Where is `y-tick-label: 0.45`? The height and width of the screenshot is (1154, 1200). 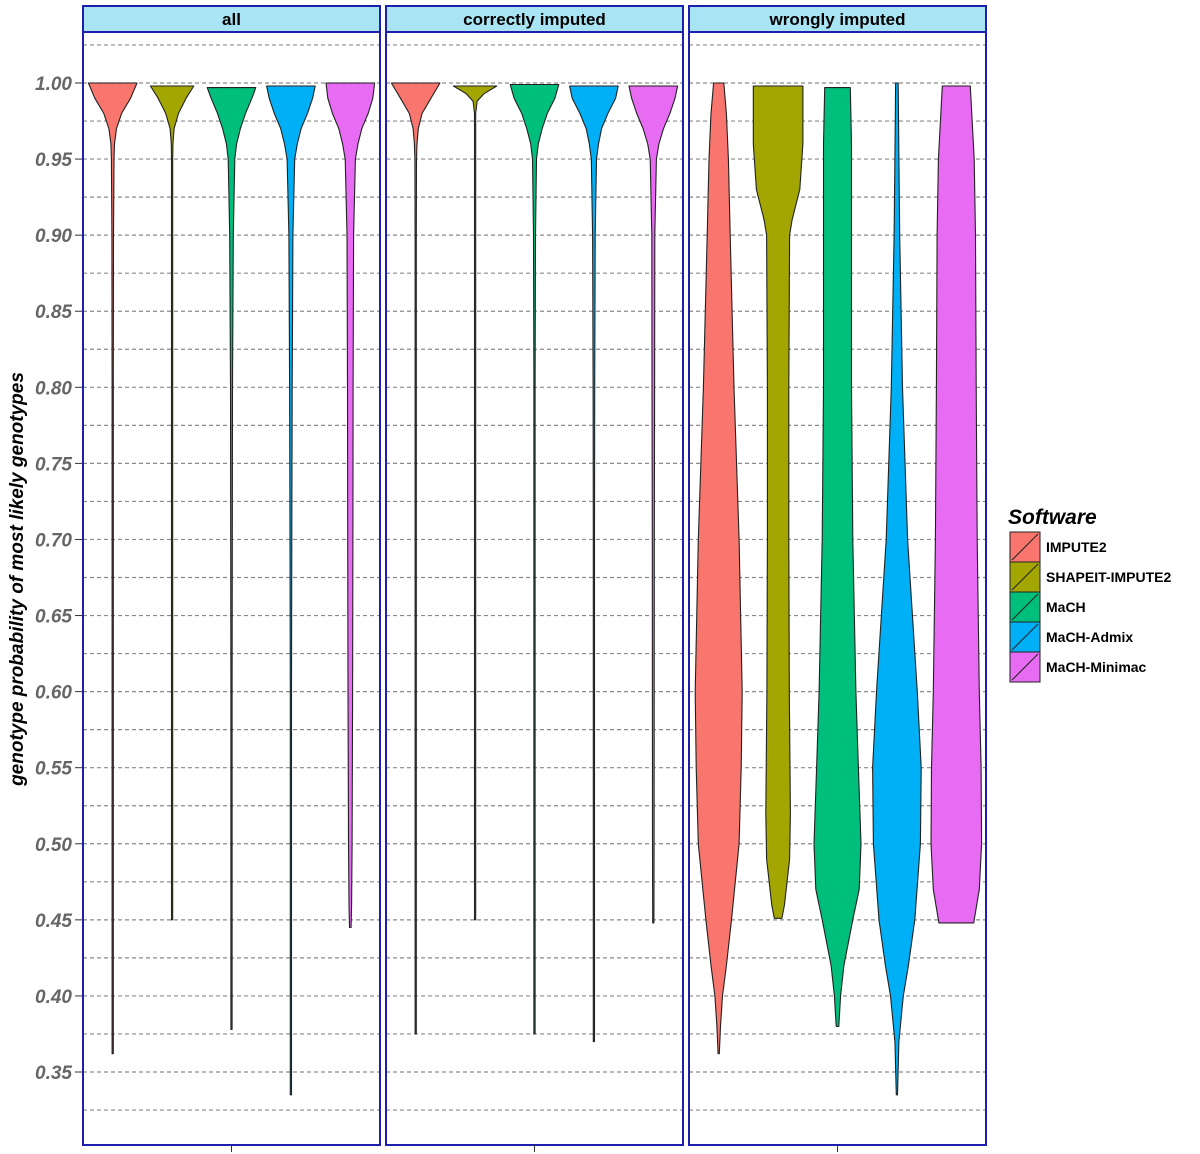
y-tick-label: 0.45 is located at coordinates (53, 921).